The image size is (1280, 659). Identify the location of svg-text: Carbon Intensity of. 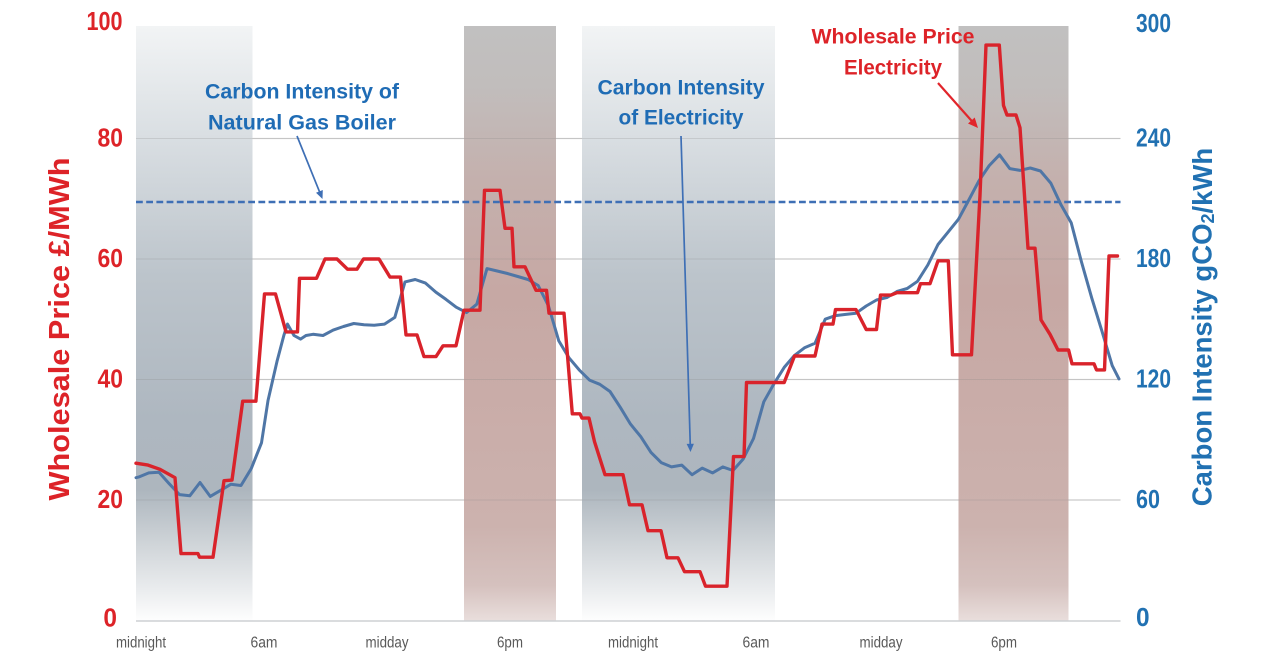
(302, 92).